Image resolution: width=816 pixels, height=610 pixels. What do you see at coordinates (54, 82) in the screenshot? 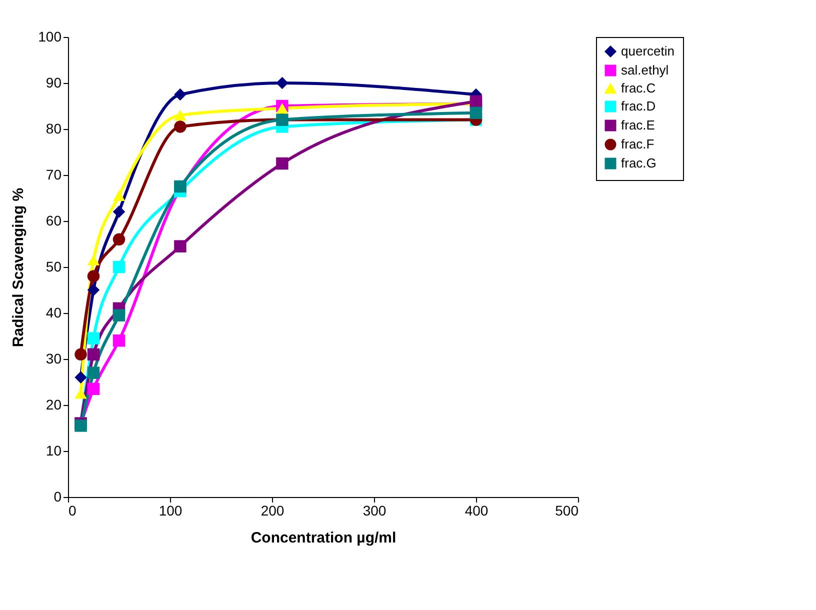
I see `y-tick-label: 90` at bounding box center [54, 82].